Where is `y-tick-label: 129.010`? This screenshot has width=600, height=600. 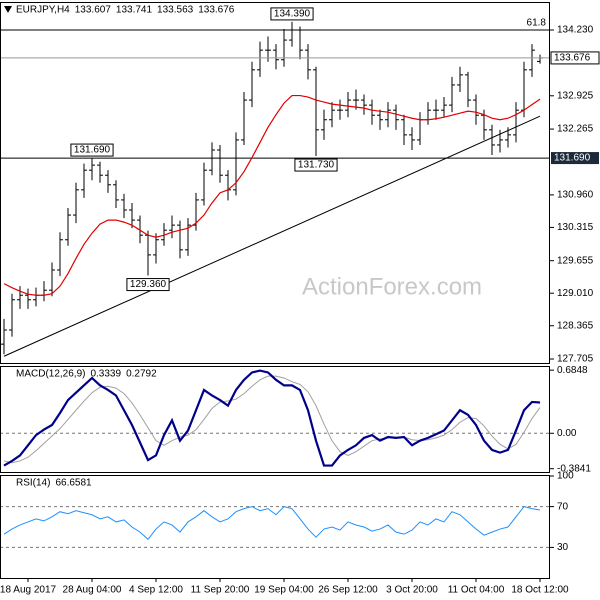 y-tick-label: 129.010 is located at coordinates (575, 293).